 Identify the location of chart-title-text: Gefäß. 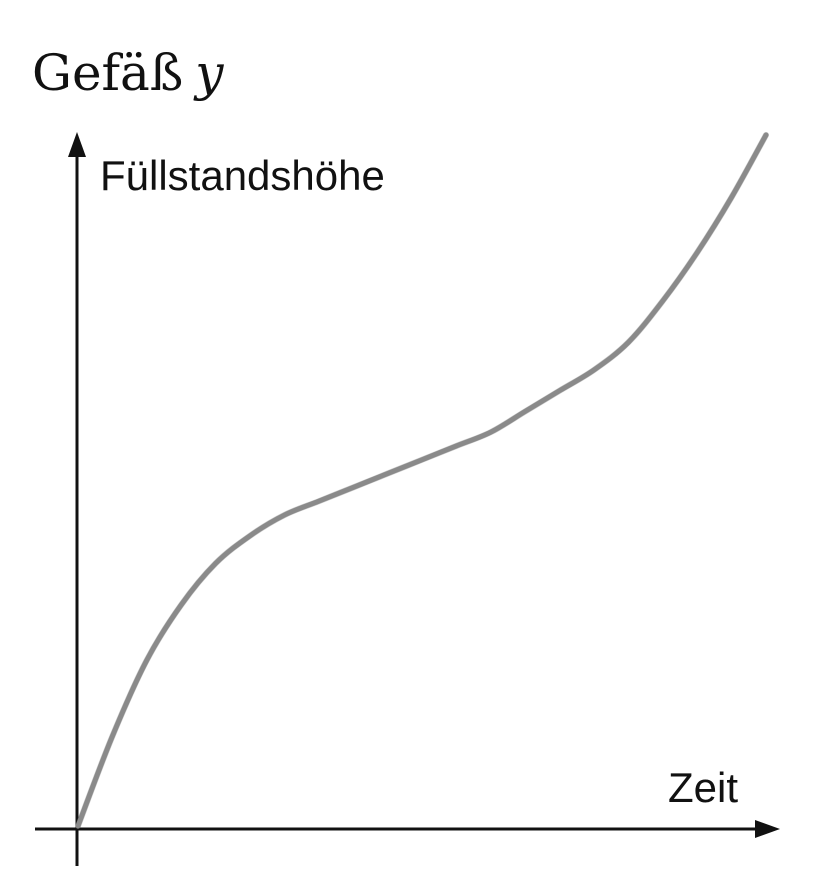
(107, 73).